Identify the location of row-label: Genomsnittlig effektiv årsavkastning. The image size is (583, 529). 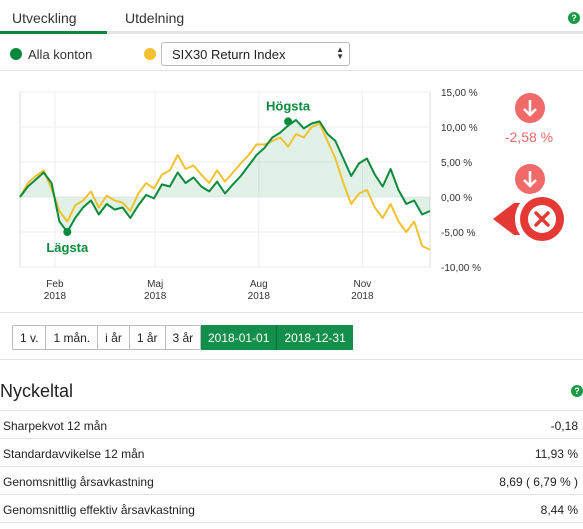
(99, 510).